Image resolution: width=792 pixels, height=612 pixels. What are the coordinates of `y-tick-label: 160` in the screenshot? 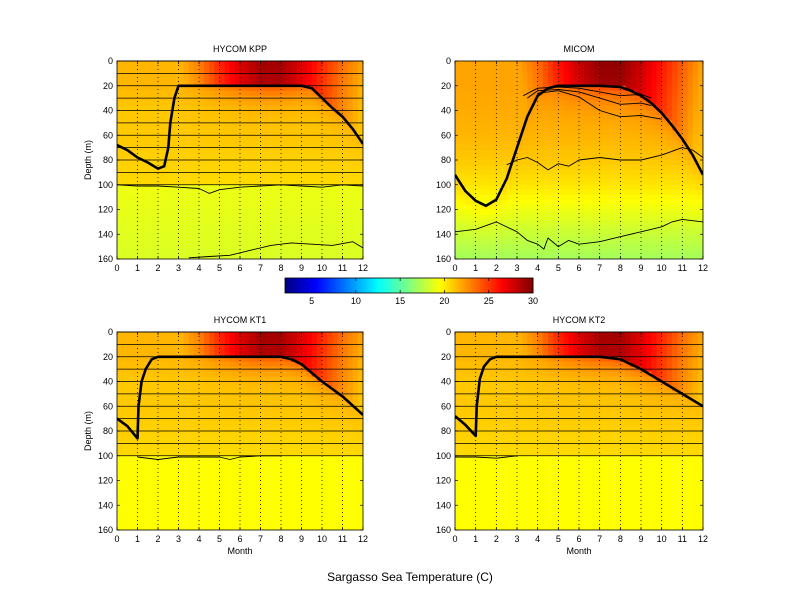 It's located at (105, 259).